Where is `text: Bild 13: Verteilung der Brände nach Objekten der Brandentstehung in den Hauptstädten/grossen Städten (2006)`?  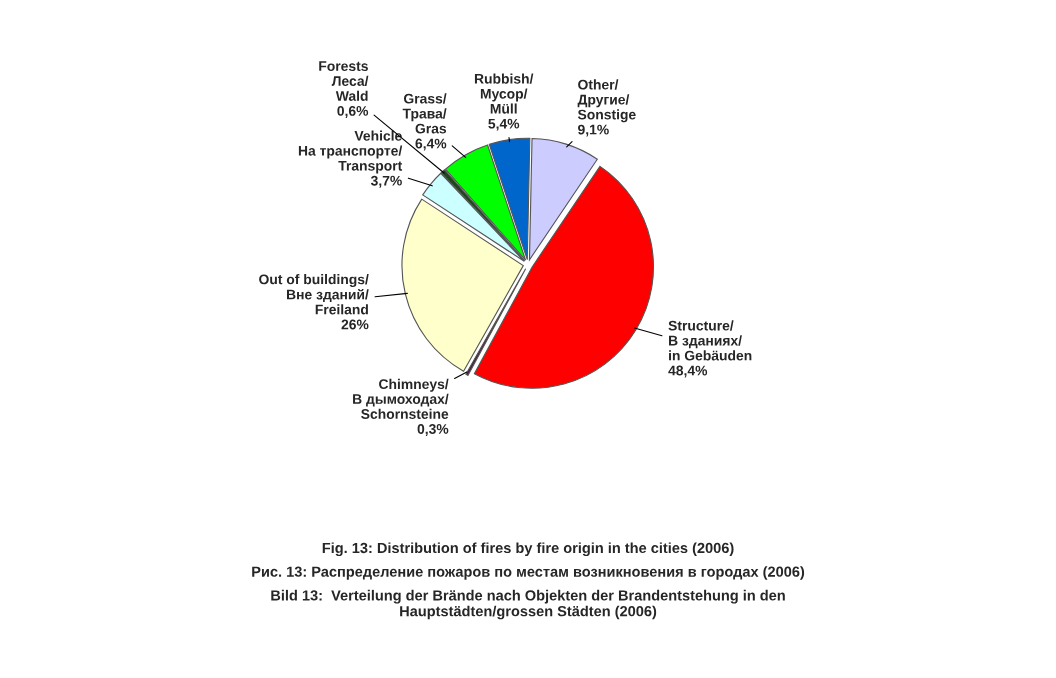
text: Bild 13: Verteilung der Brände nach Objekten der Brandentstehung in den Hauptstädten/grossen Städten (2006) is located at coordinates (528, 604).